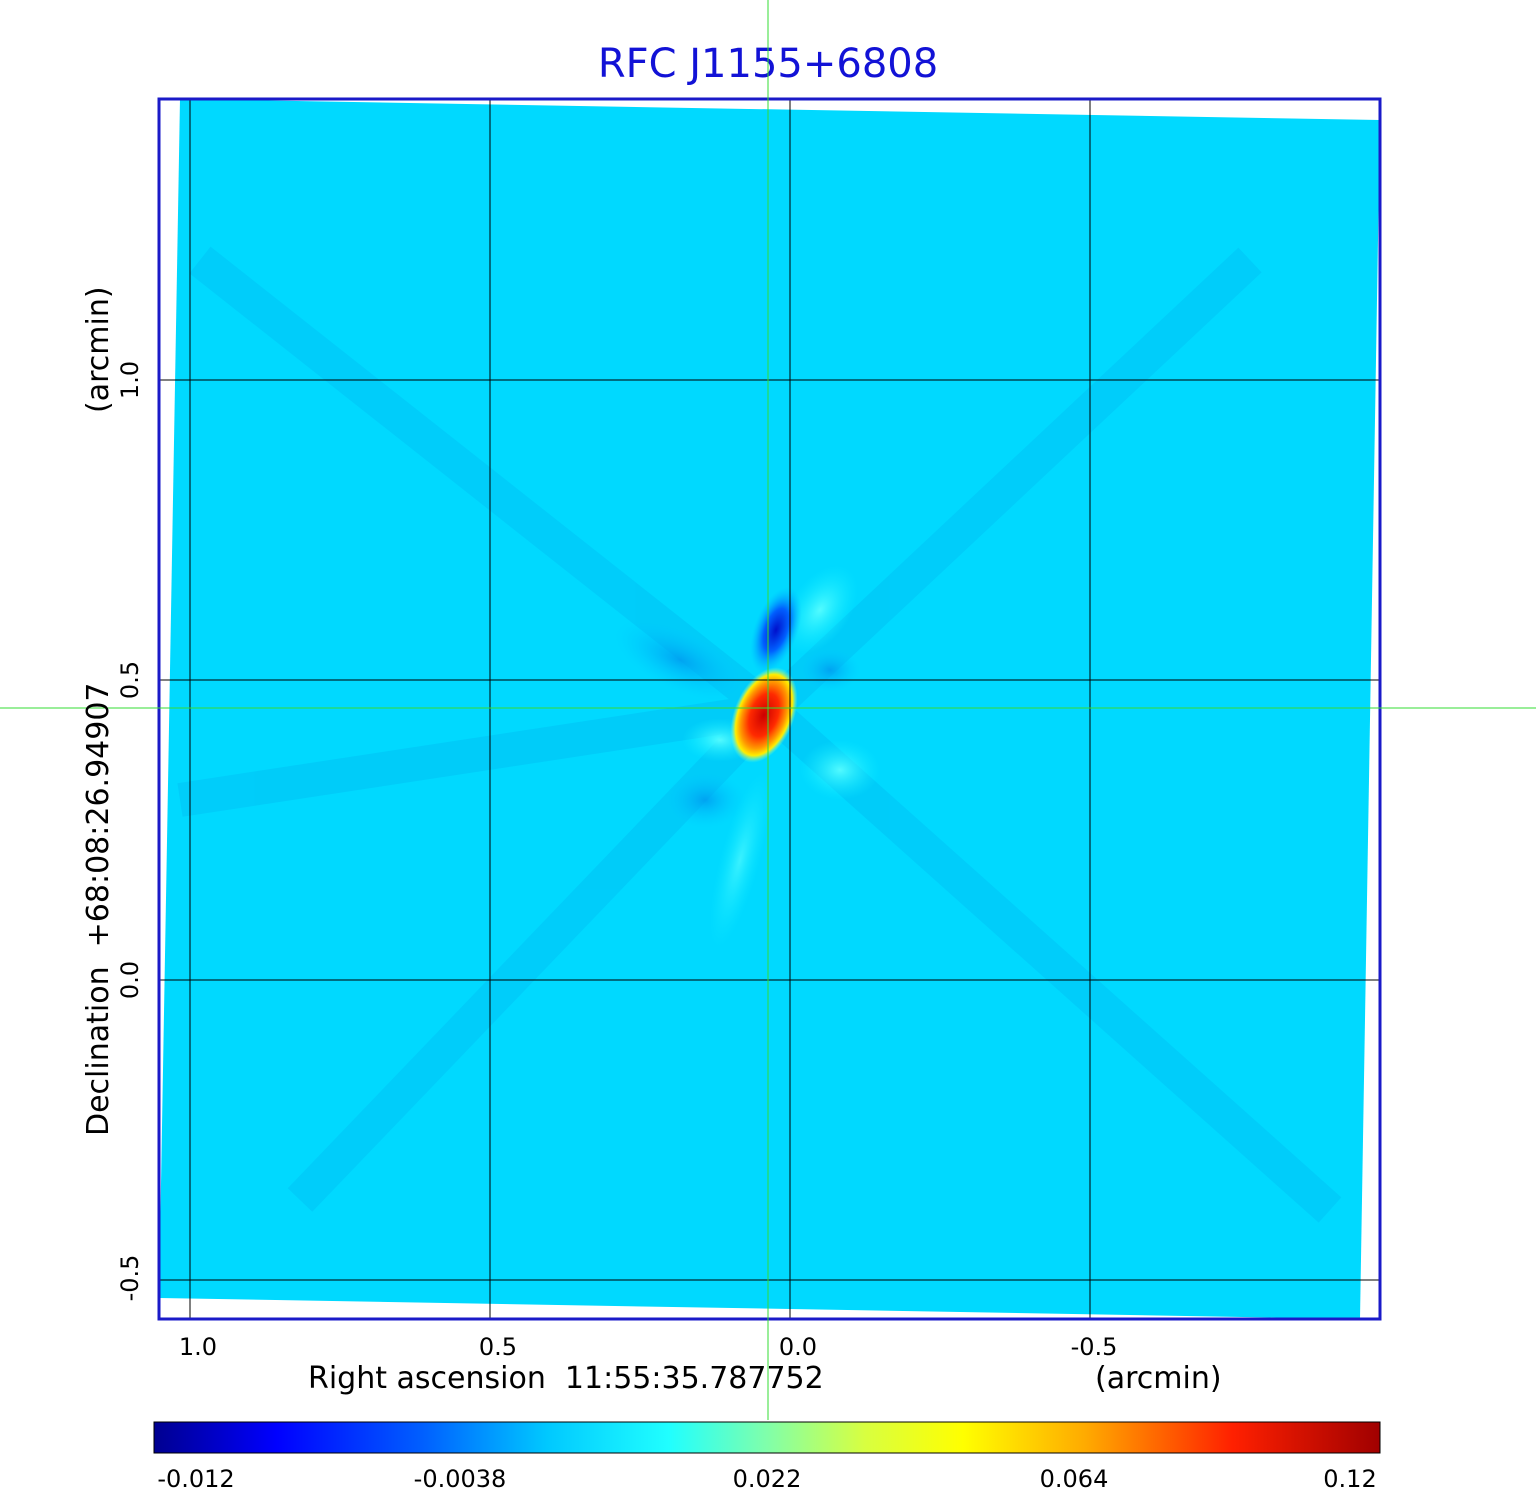  Describe the element at coordinates (460, 1479) in the screenshot. I see `colorbar-tick-label: -0.0038` at that location.